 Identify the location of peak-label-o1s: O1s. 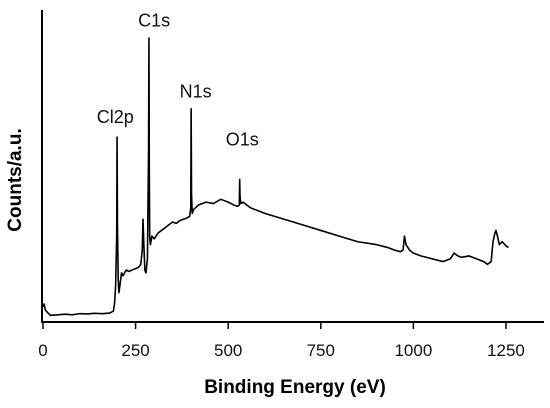
(242, 140).